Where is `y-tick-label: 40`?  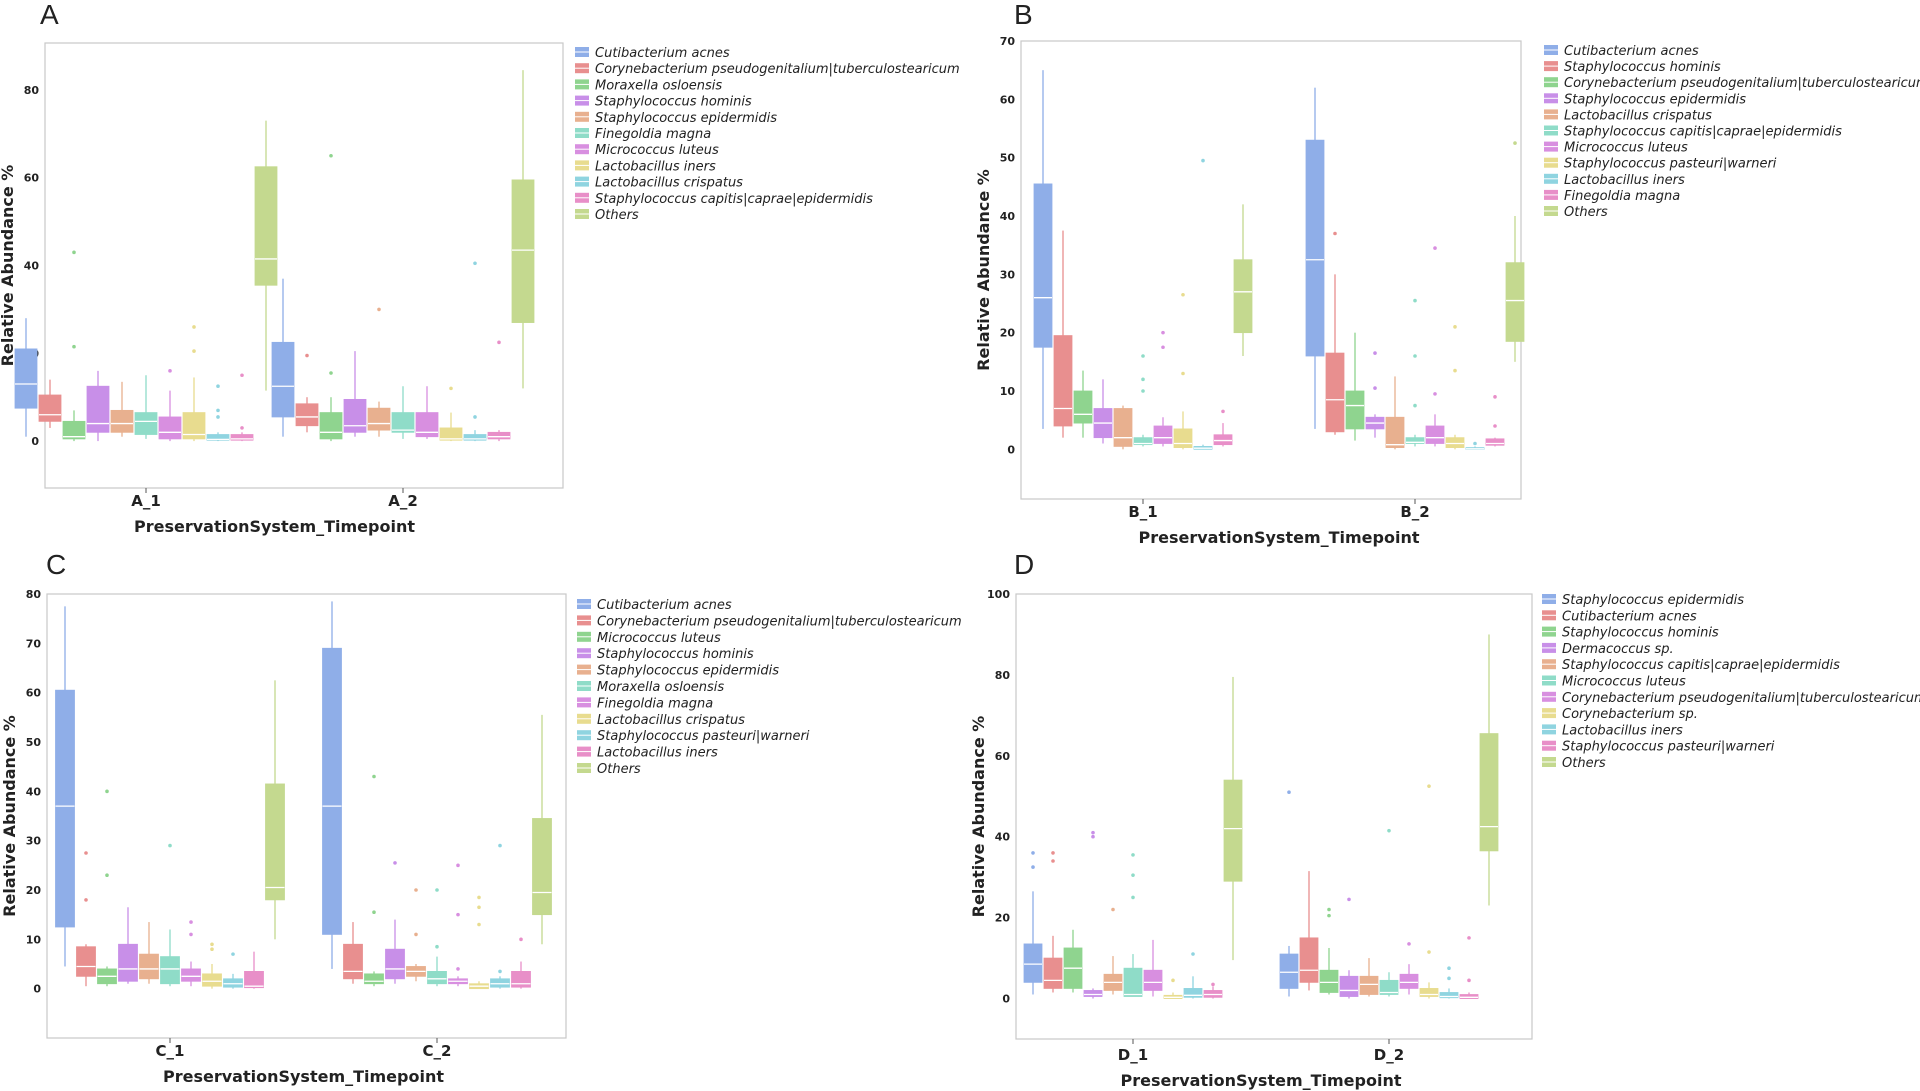
y-tick-label: 40 is located at coordinates (32, 266).